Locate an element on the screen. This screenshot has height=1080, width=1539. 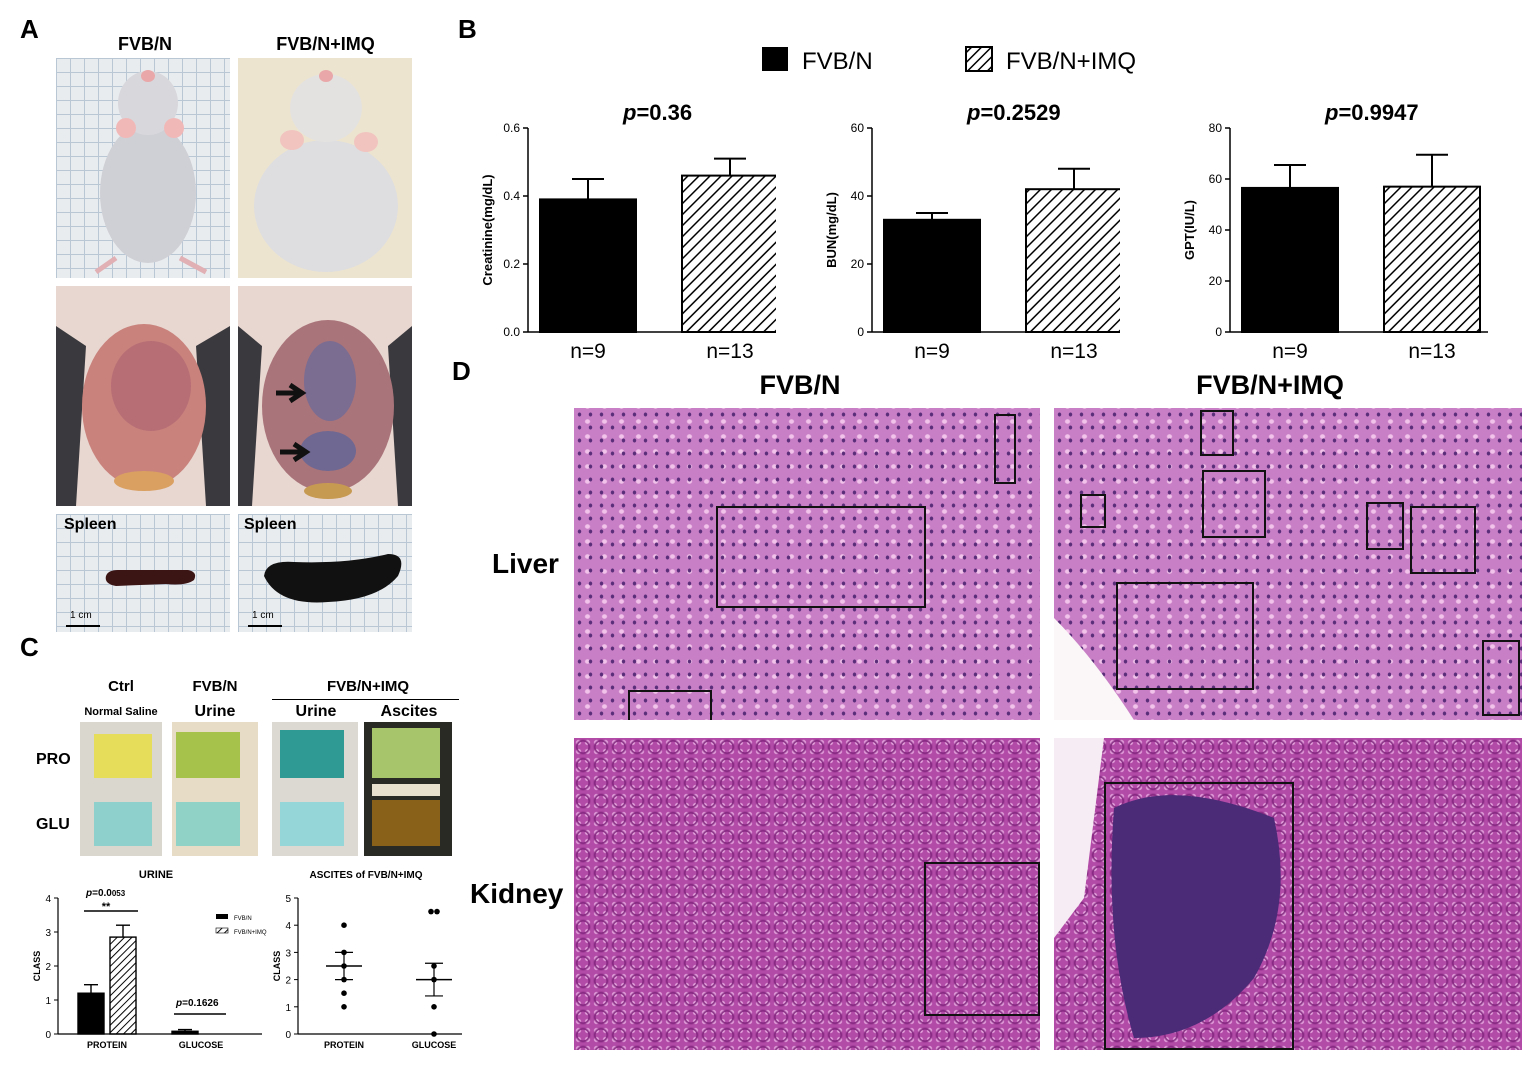
row-label-liver: Liver is located at coordinates (525, 563).